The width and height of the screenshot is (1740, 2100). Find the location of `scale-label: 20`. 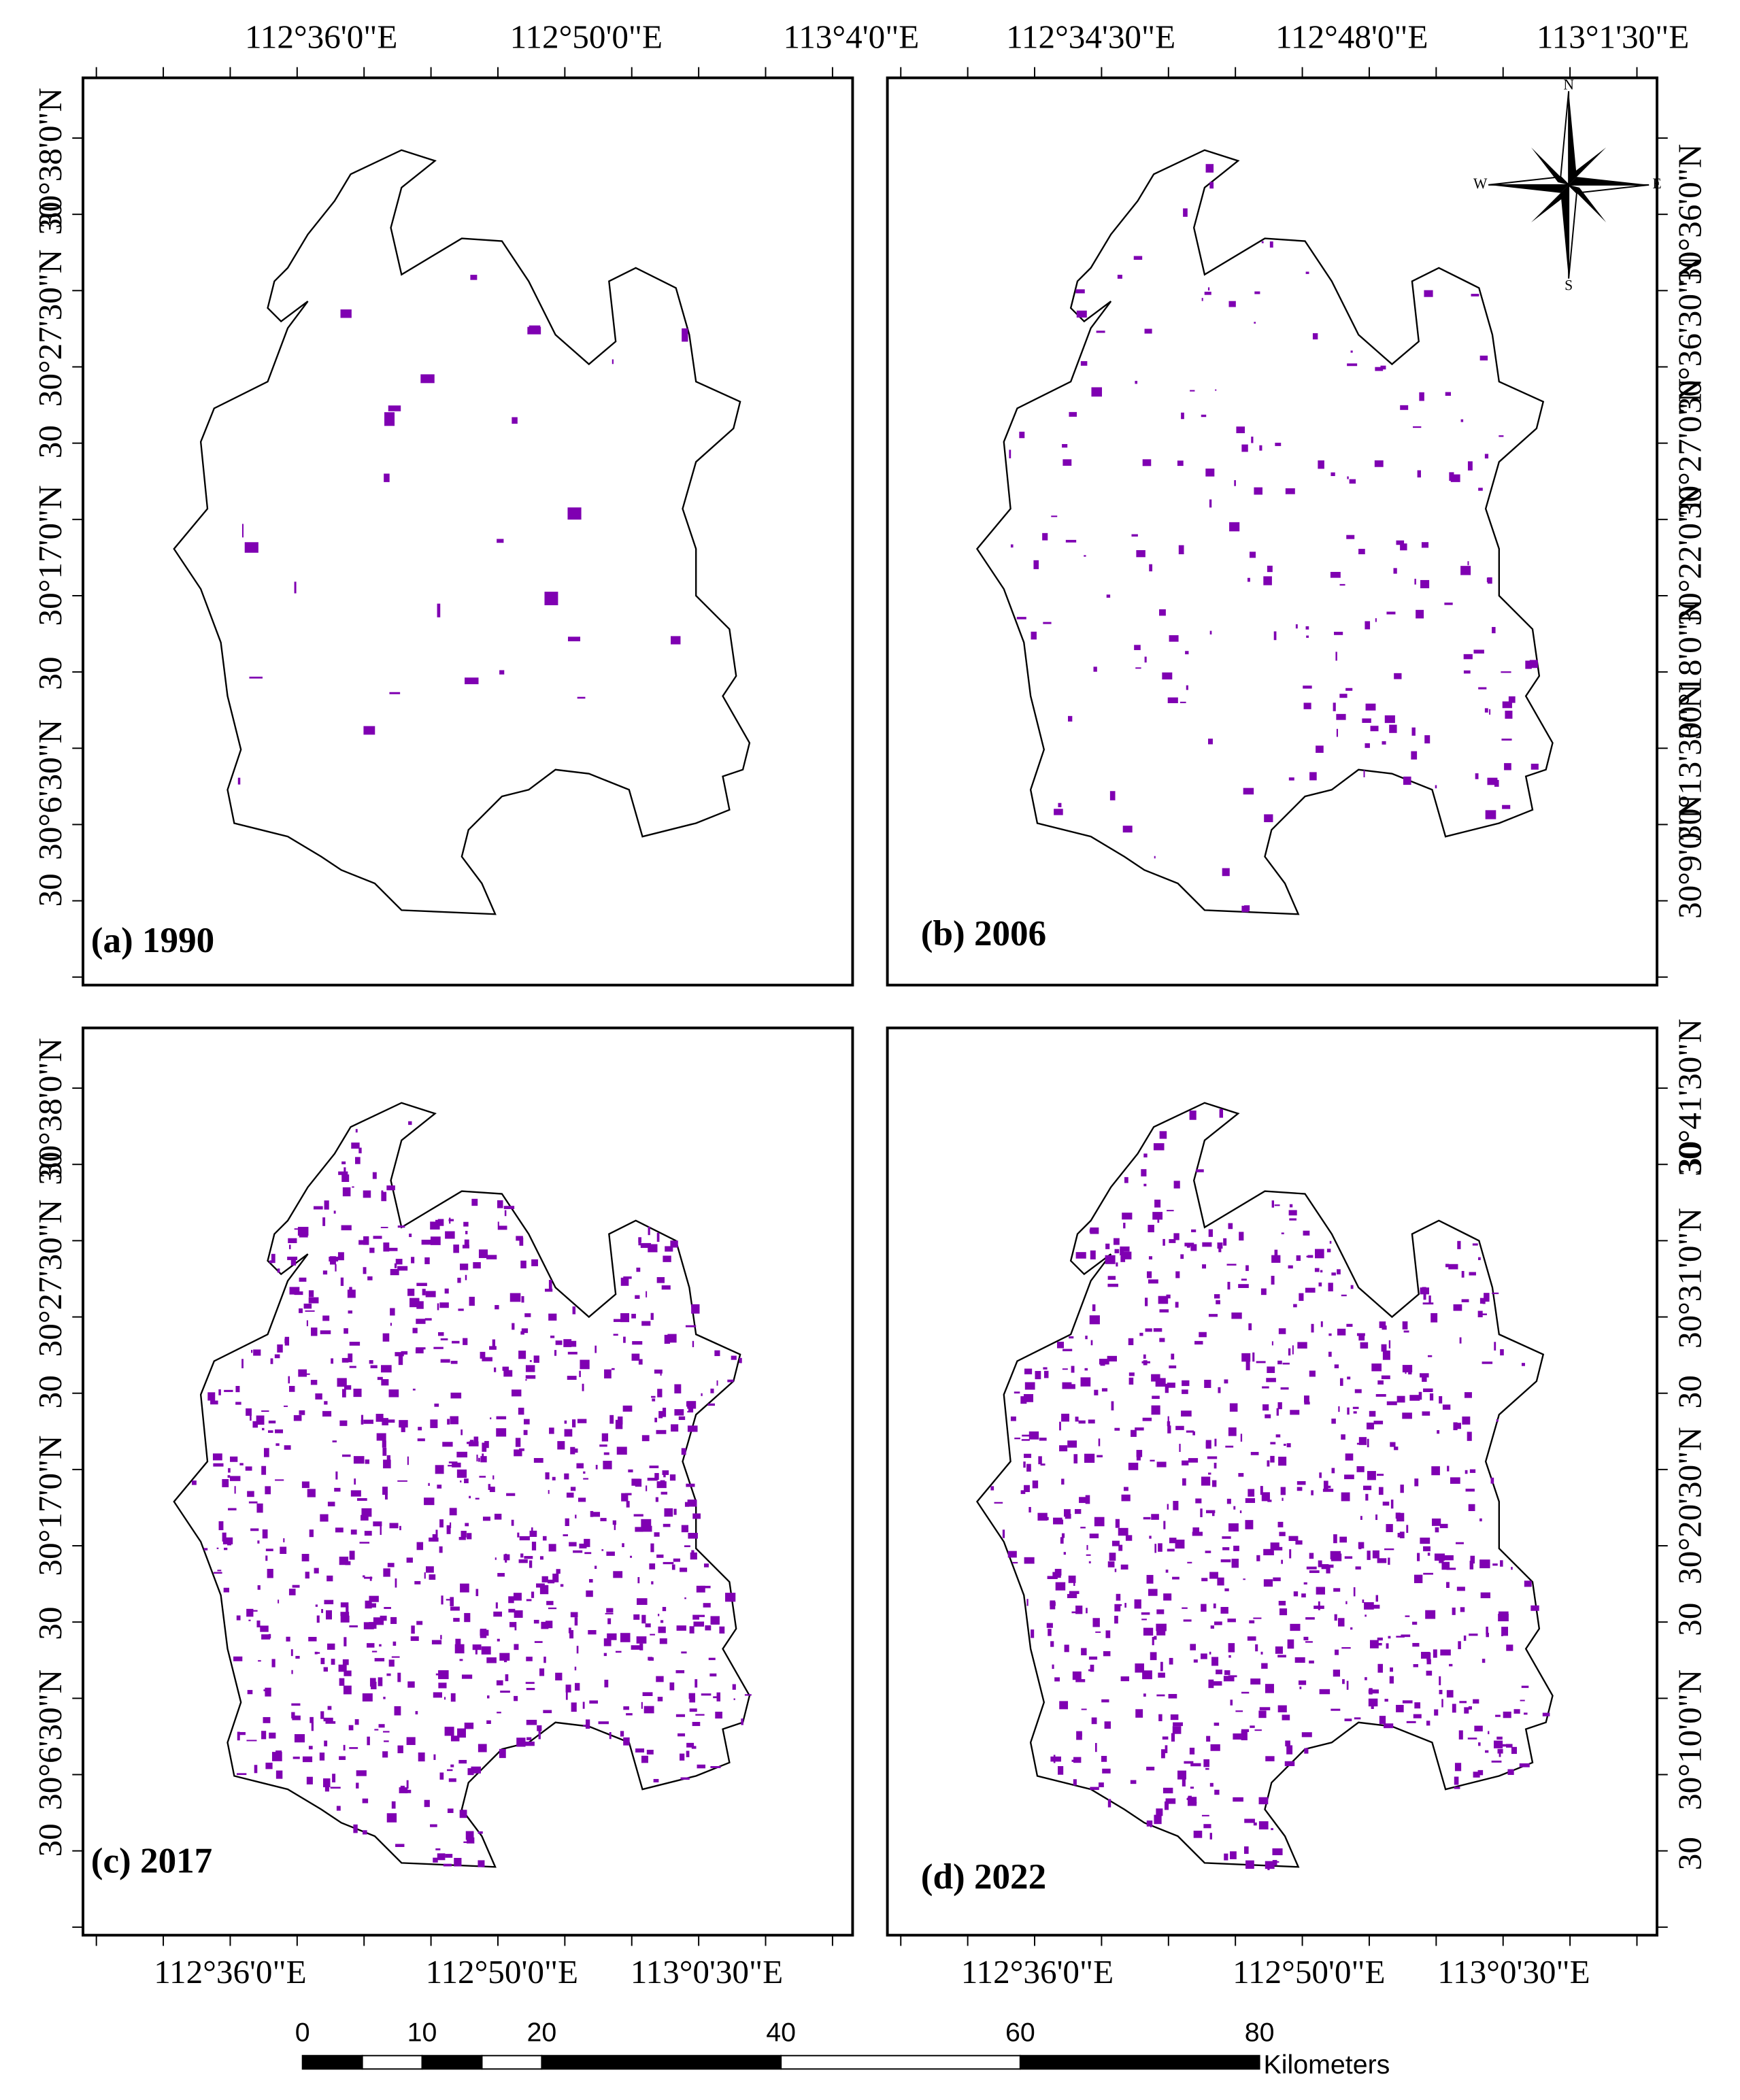

scale-label: 20 is located at coordinates (542, 2033).